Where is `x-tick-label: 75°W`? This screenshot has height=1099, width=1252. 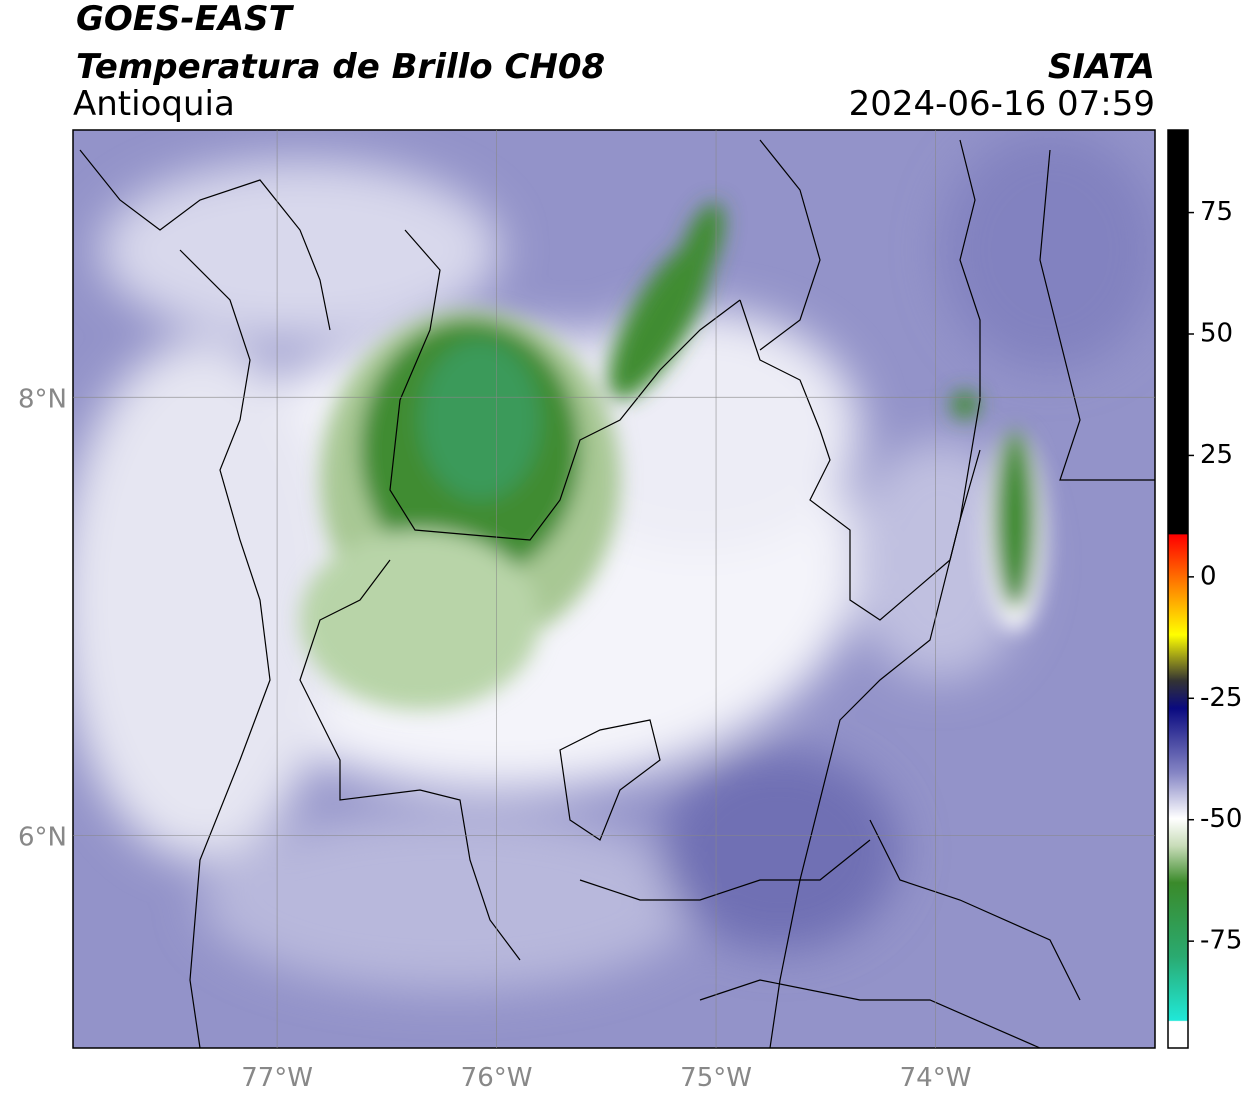 x-tick-label: 75°W is located at coordinates (716, 1078).